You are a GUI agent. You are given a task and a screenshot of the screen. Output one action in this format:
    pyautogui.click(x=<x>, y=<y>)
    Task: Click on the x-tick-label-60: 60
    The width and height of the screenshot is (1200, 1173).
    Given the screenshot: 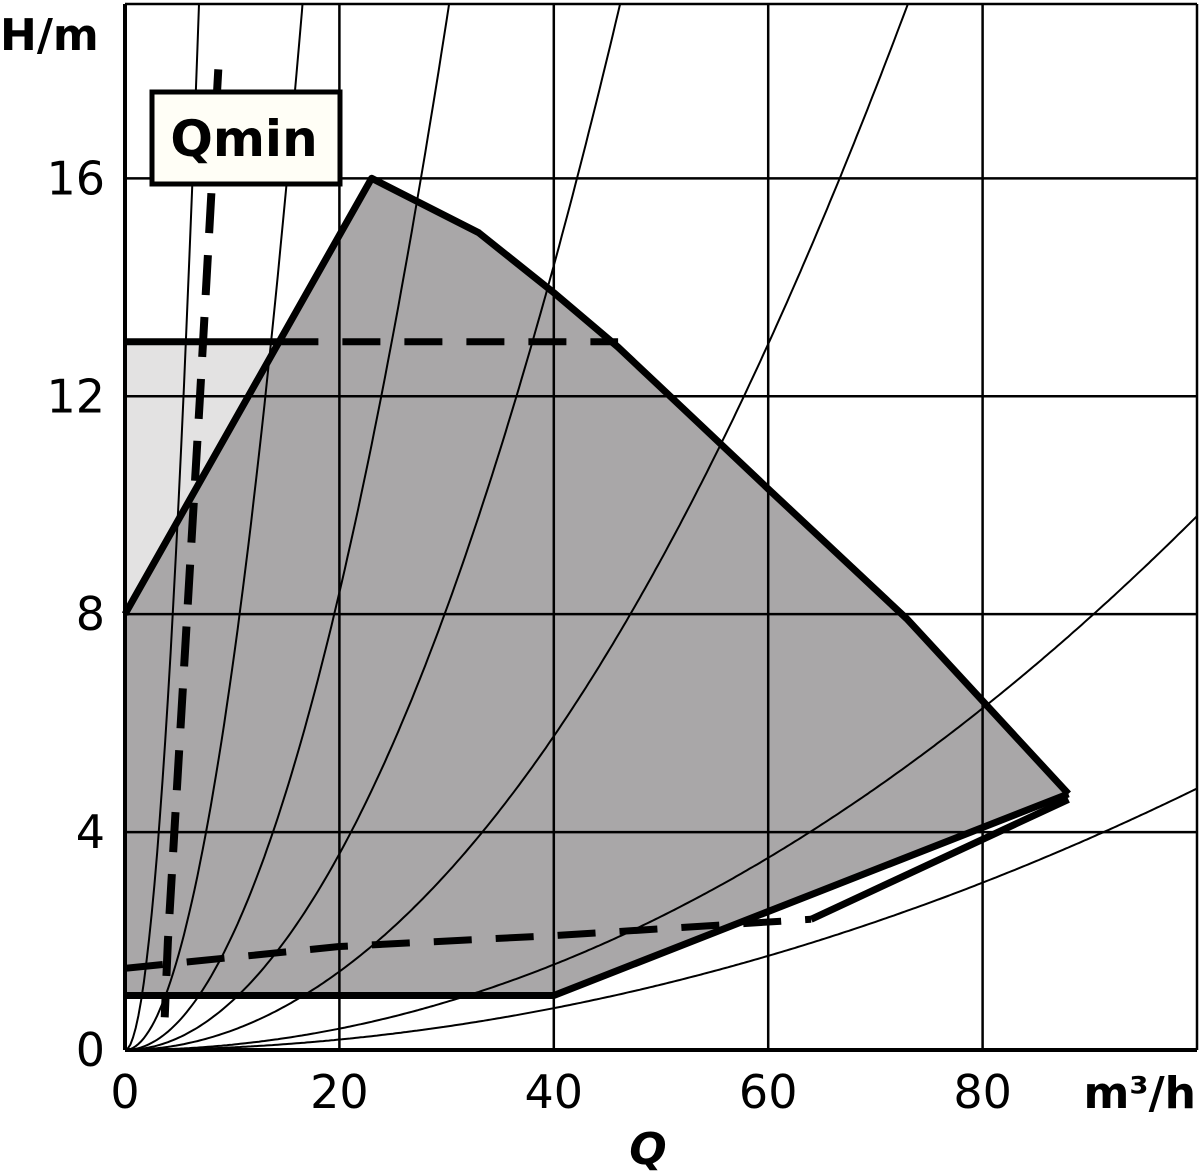 What is the action you would take?
    pyautogui.click(x=768, y=1092)
    